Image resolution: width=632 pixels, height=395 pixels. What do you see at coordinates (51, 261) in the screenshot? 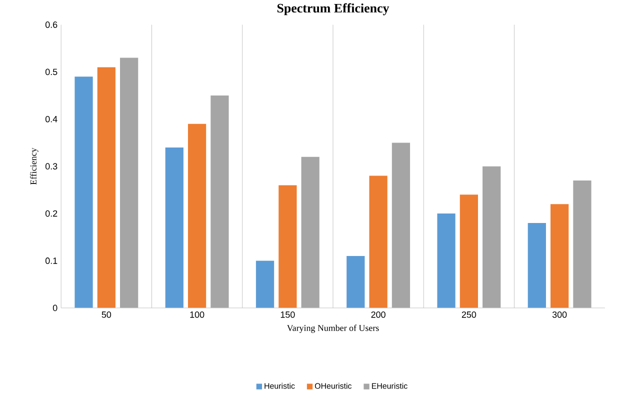
I see `y-tick-label: 0.1` at bounding box center [51, 261].